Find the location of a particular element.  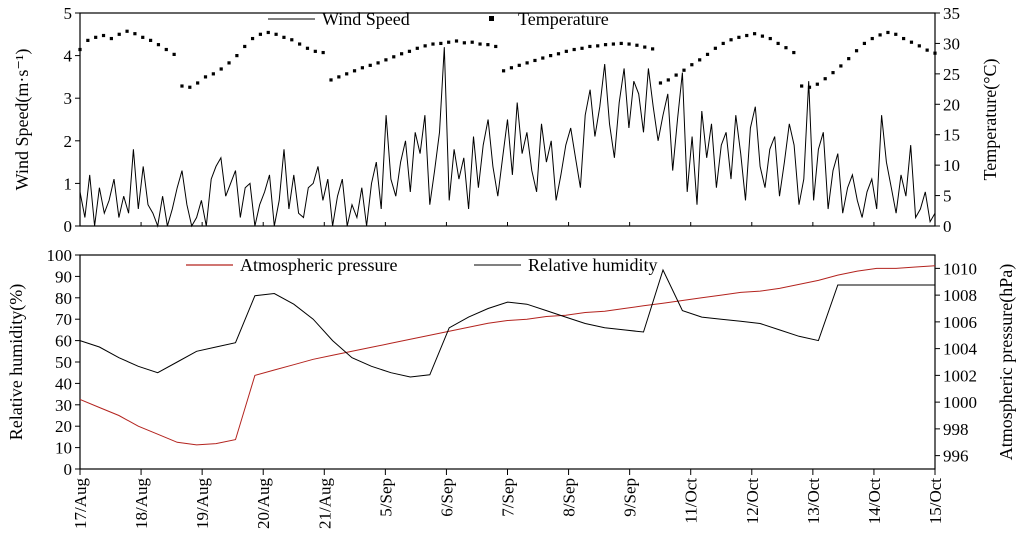

left-tick-label: 5 is located at coordinates (68, 13).